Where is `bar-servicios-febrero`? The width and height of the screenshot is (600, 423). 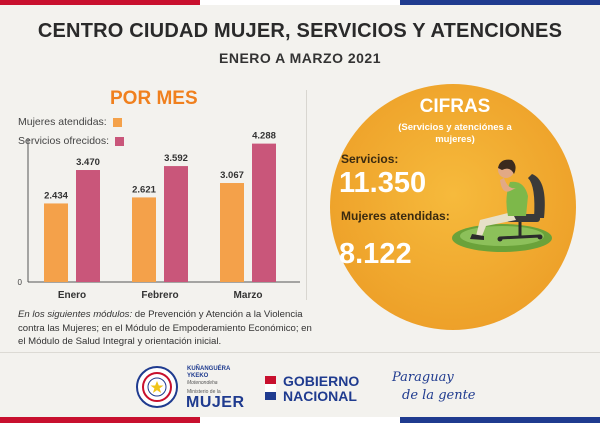 bar-servicios-febrero is located at coordinates (176, 224).